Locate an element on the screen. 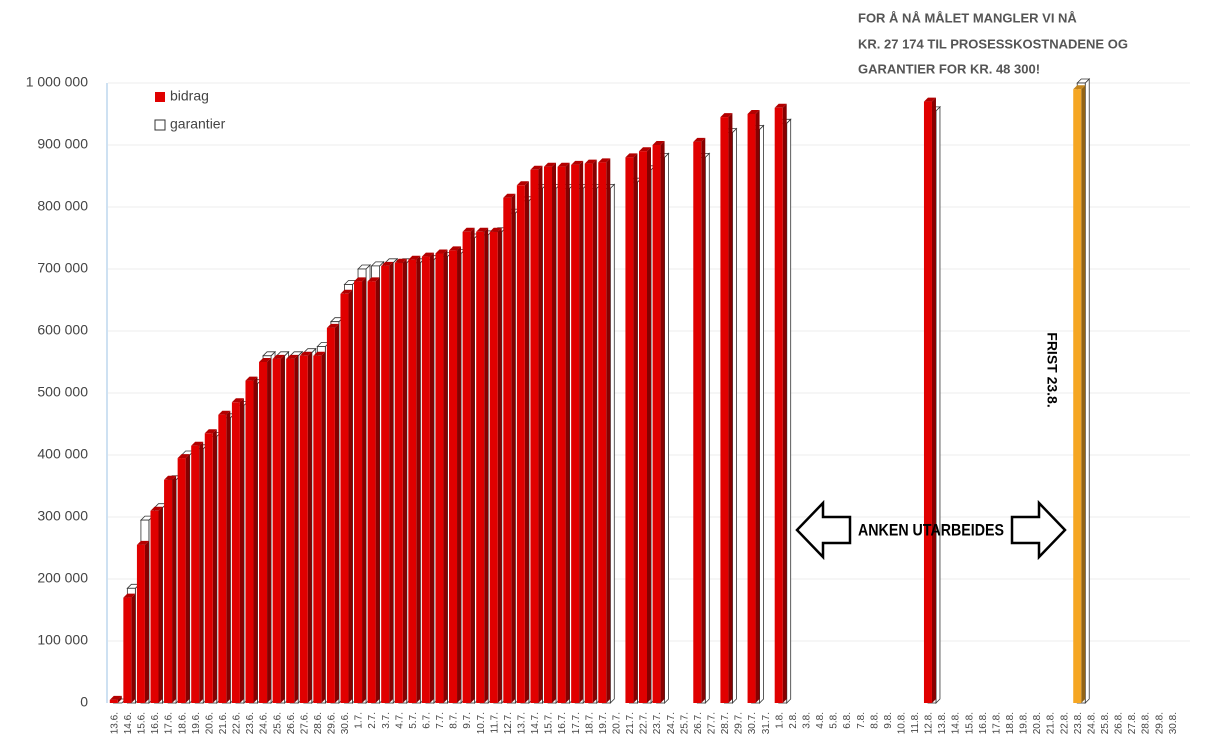 This screenshot has width=1208, height=751. x-tick-label: 21.7. is located at coordinates (630, 723).